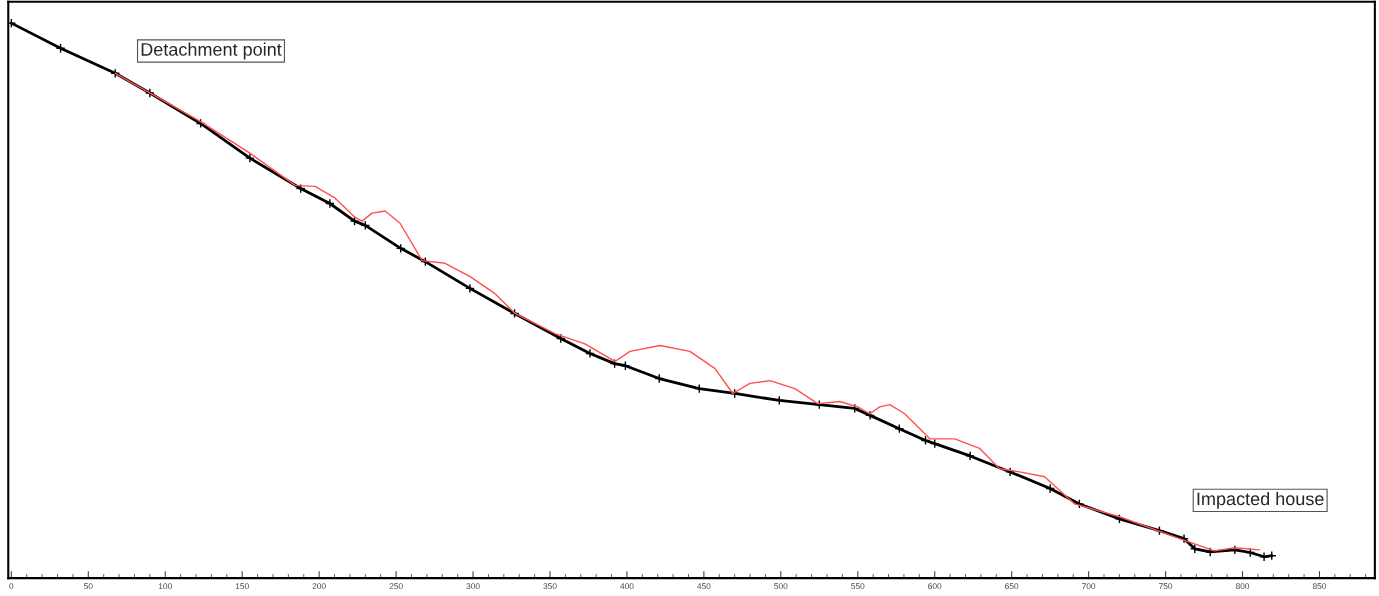  Describe the element at coordinates (396, 586) in the screenshot. I see `x-tick-label: 250` at that location.